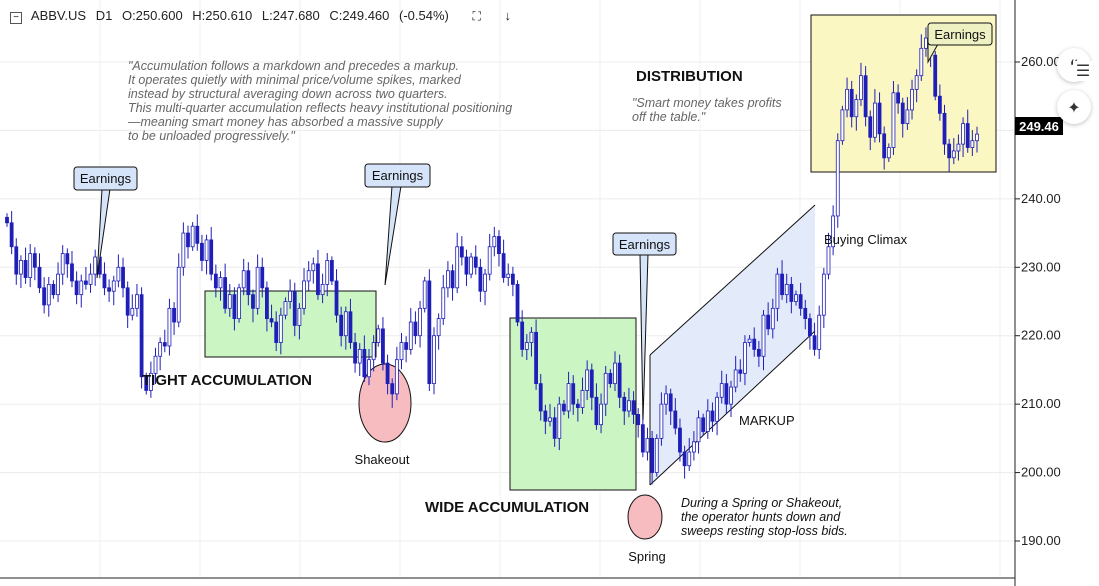 The height and width of the screenshot is (586, 1099). Describe the element at coordinates (1074, 107) in the screenshot. I see `ai-button: ✦` at that location.